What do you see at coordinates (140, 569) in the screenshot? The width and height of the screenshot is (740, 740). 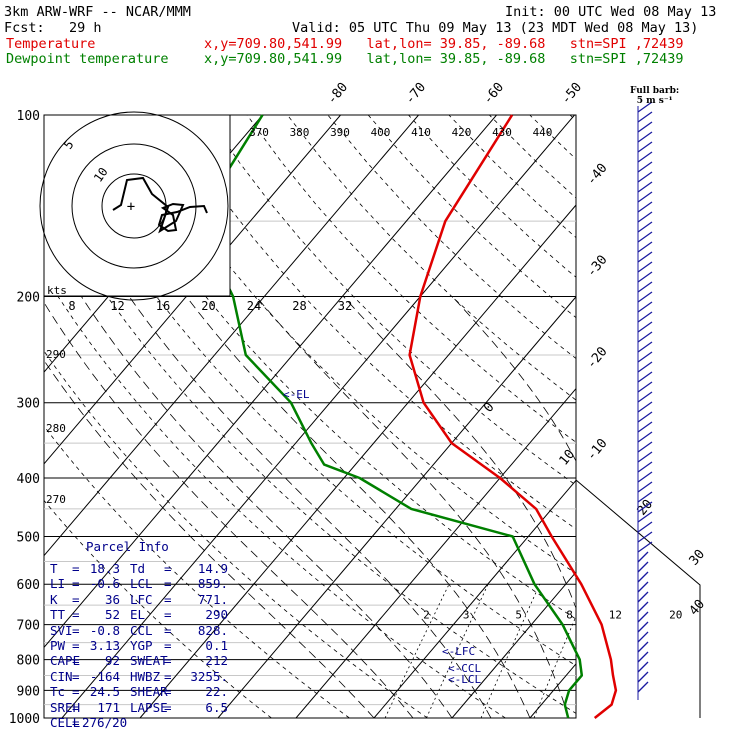 I see `parcel-info-row: T 18.3 Td 14.9 = =` at bounding box center [140, 569].